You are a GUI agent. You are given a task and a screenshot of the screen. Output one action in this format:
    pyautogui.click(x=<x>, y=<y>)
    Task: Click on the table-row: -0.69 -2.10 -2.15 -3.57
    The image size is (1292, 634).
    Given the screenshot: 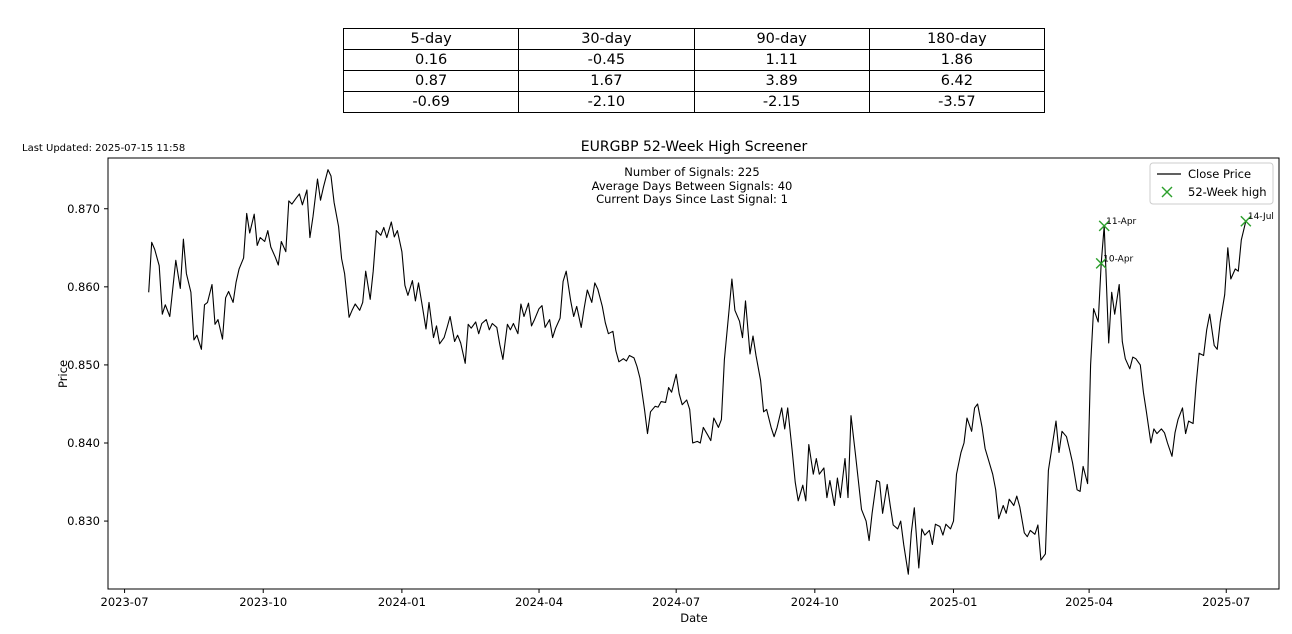 What is the action you would take?
    pyautogui.click(x=694, y=102)
    